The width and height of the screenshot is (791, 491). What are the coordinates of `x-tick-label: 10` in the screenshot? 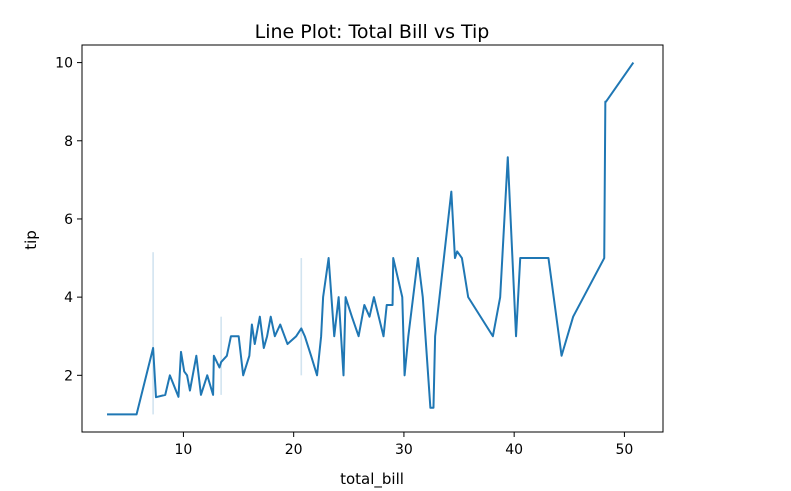 It's located at (184, 450).